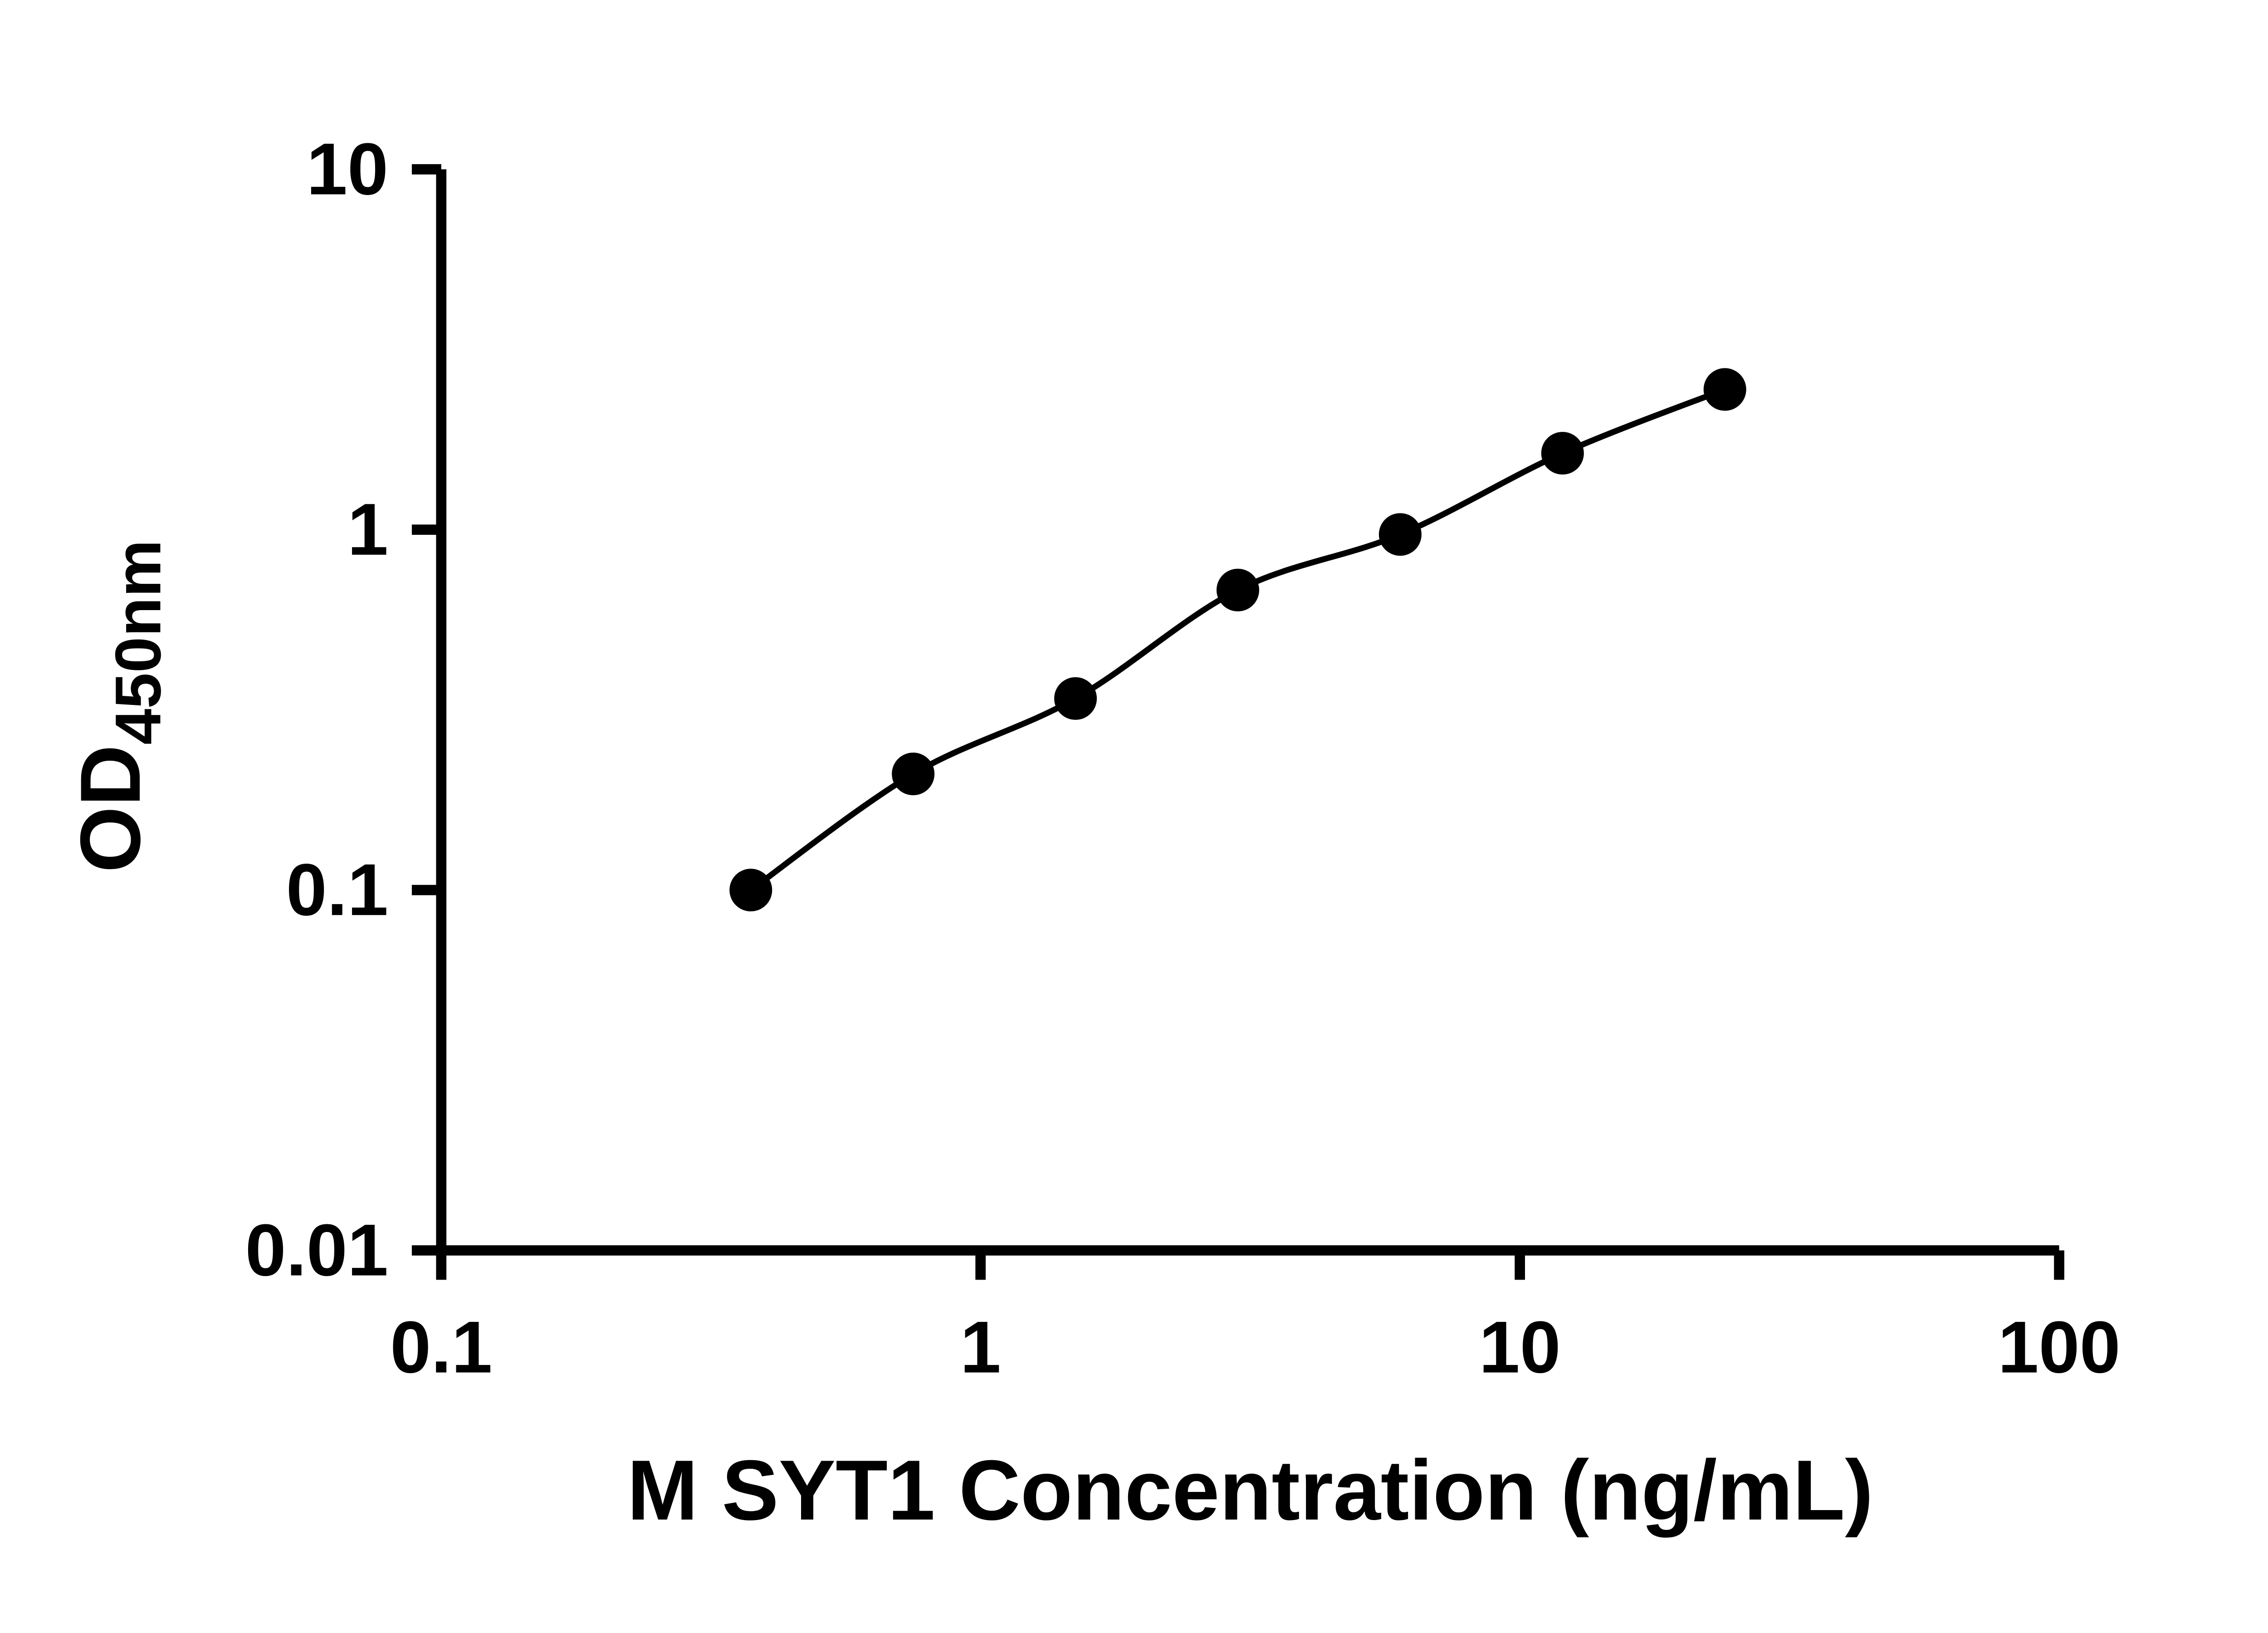 The width and height of the screenshot is (2268, 1633). I want to click on y-tick-label: 0.1, so click(337, 890).